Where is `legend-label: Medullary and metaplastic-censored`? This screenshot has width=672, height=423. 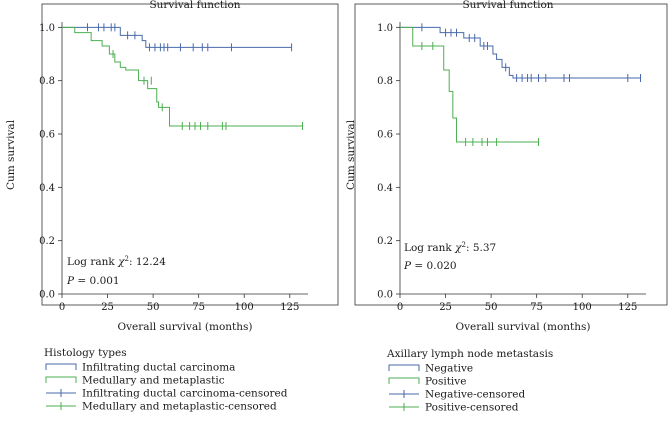
legend-label: Medullary and metaplastic-censored is located at coordinates (179, 407).